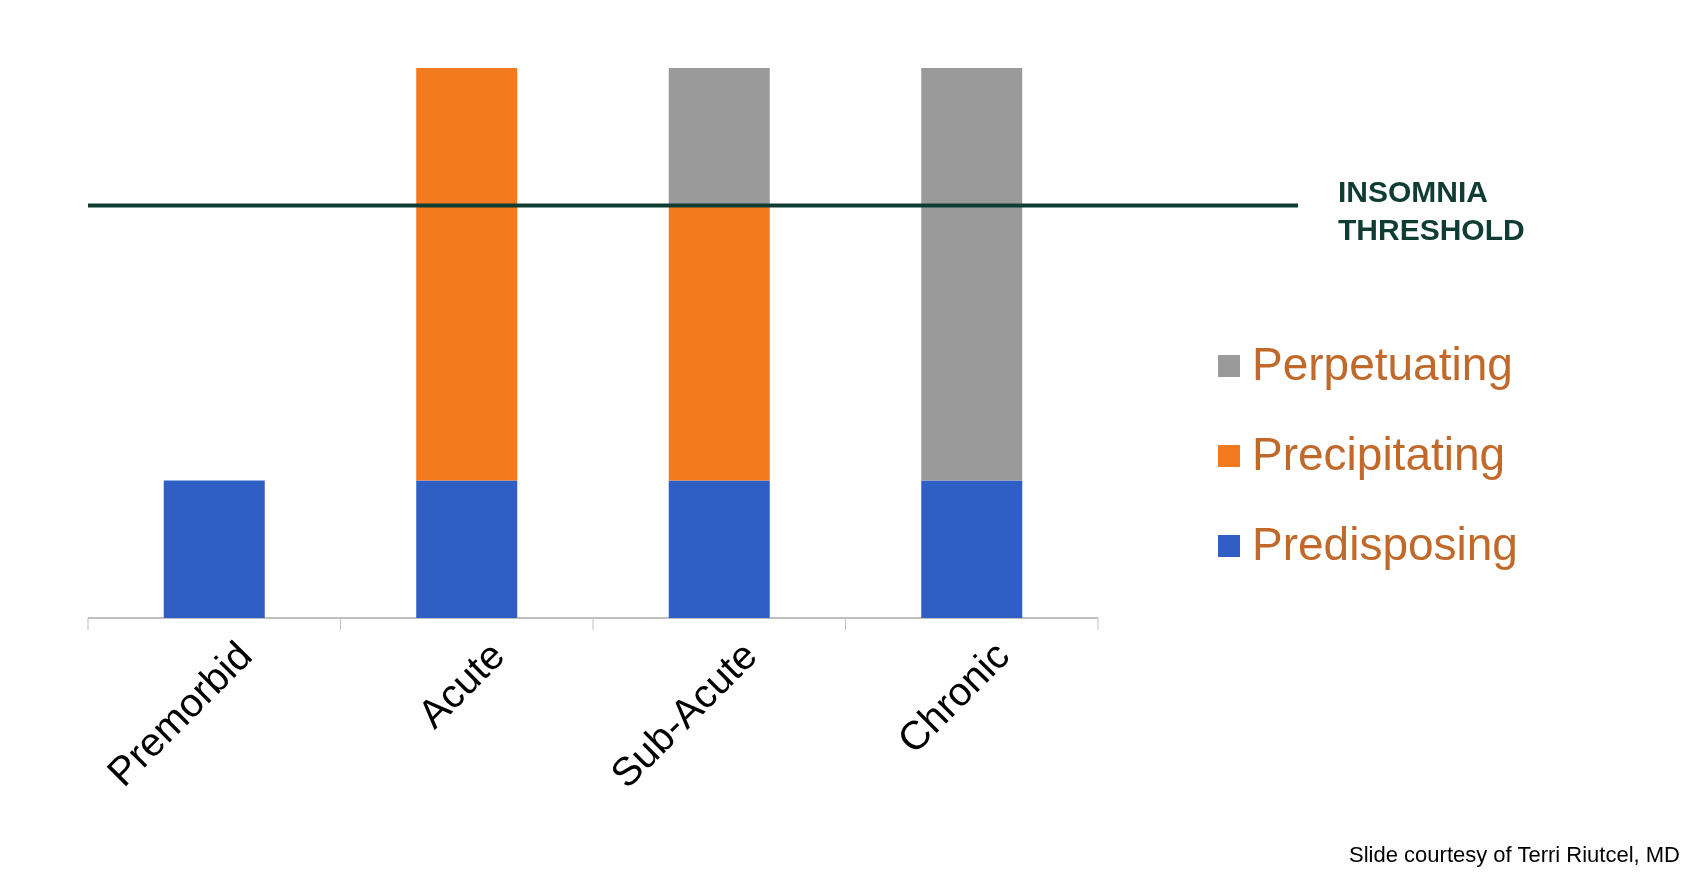 The image size is (1696, 884). I want to click on text: Slide courtesy of Terri Riutcel, MD, so click(1514, 854).